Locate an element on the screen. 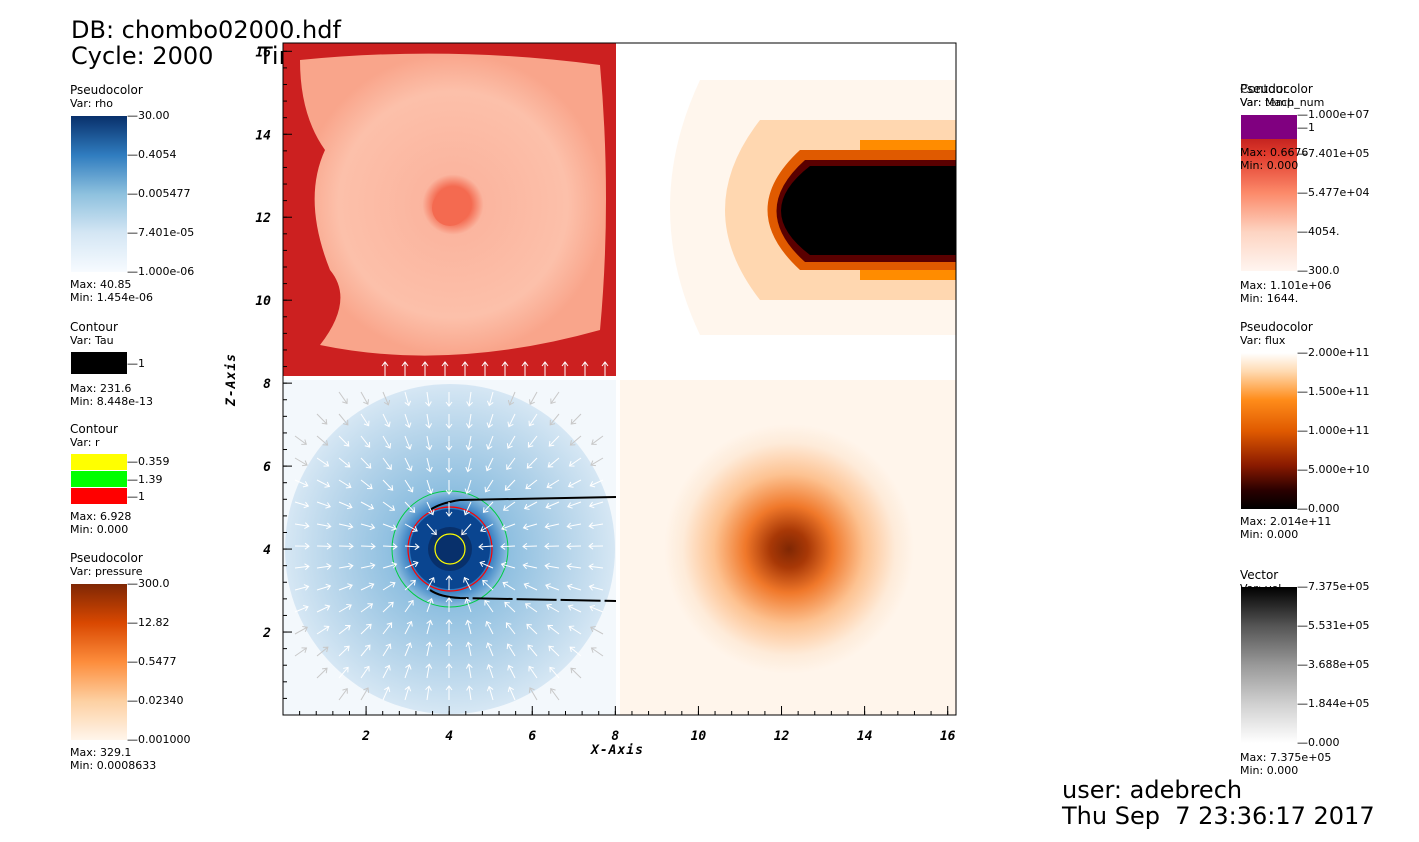 The height and width of the screenshot is (842, 1419). y-tick-label: 12 is located at coordinates (263, 218).